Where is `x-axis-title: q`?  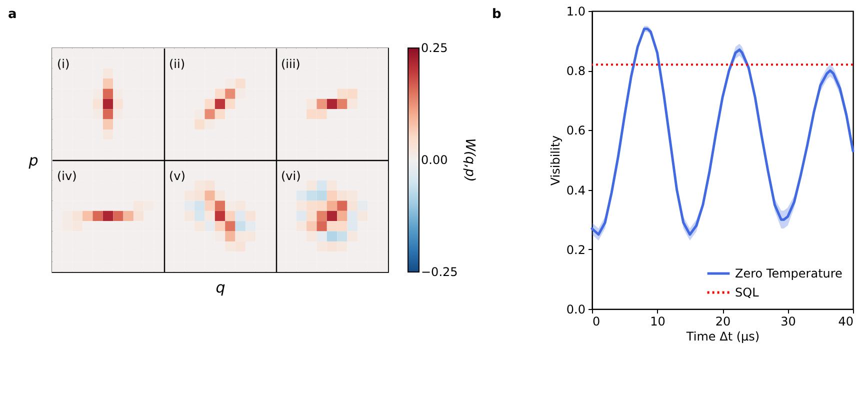 x-axis-title: q is located at coordinates (221, 287).